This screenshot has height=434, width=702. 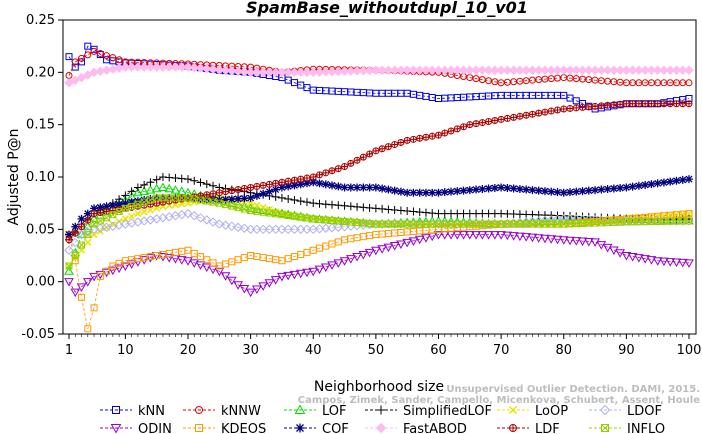 What do you see at coordinates (379, 264) in the screenshot?
I see `series-odin` at bounding box center [379, 264].